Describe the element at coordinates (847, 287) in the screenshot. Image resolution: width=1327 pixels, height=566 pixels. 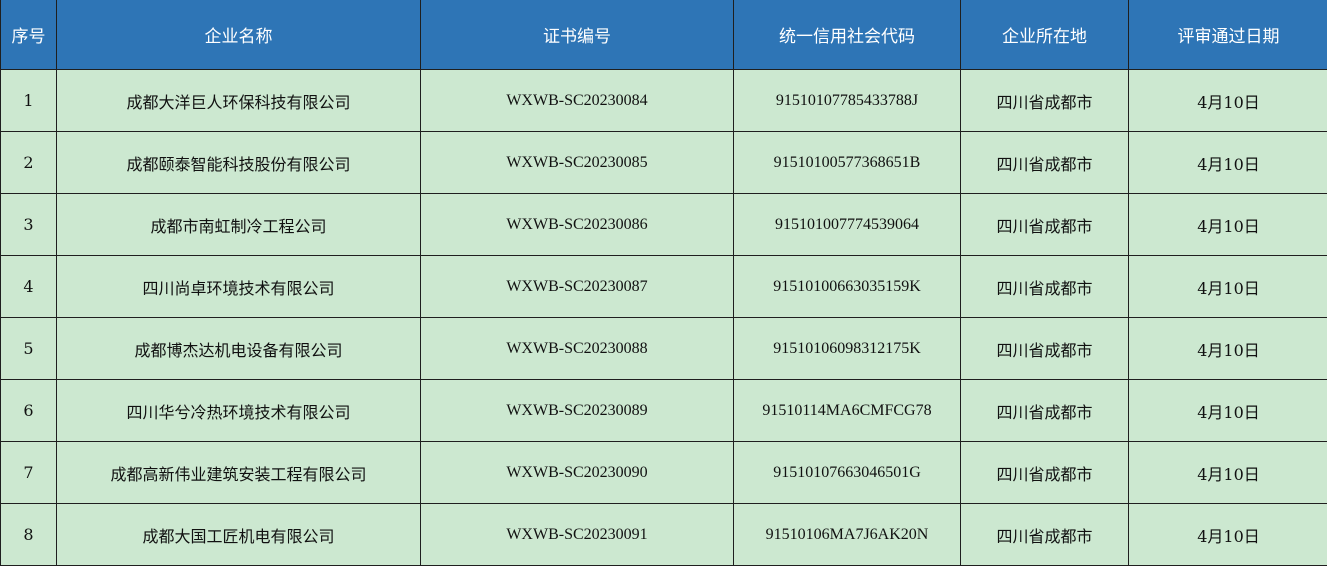
I see `cell-credit-code: 91510100663035159K` at that location.